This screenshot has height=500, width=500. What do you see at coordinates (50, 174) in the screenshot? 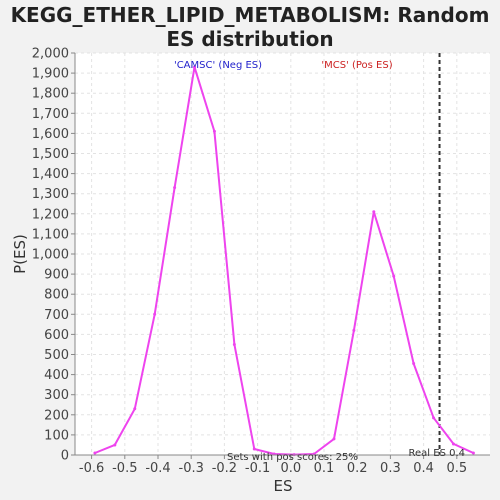
I see `y-tick-label: 1,400` at bounding box center [50, 174].